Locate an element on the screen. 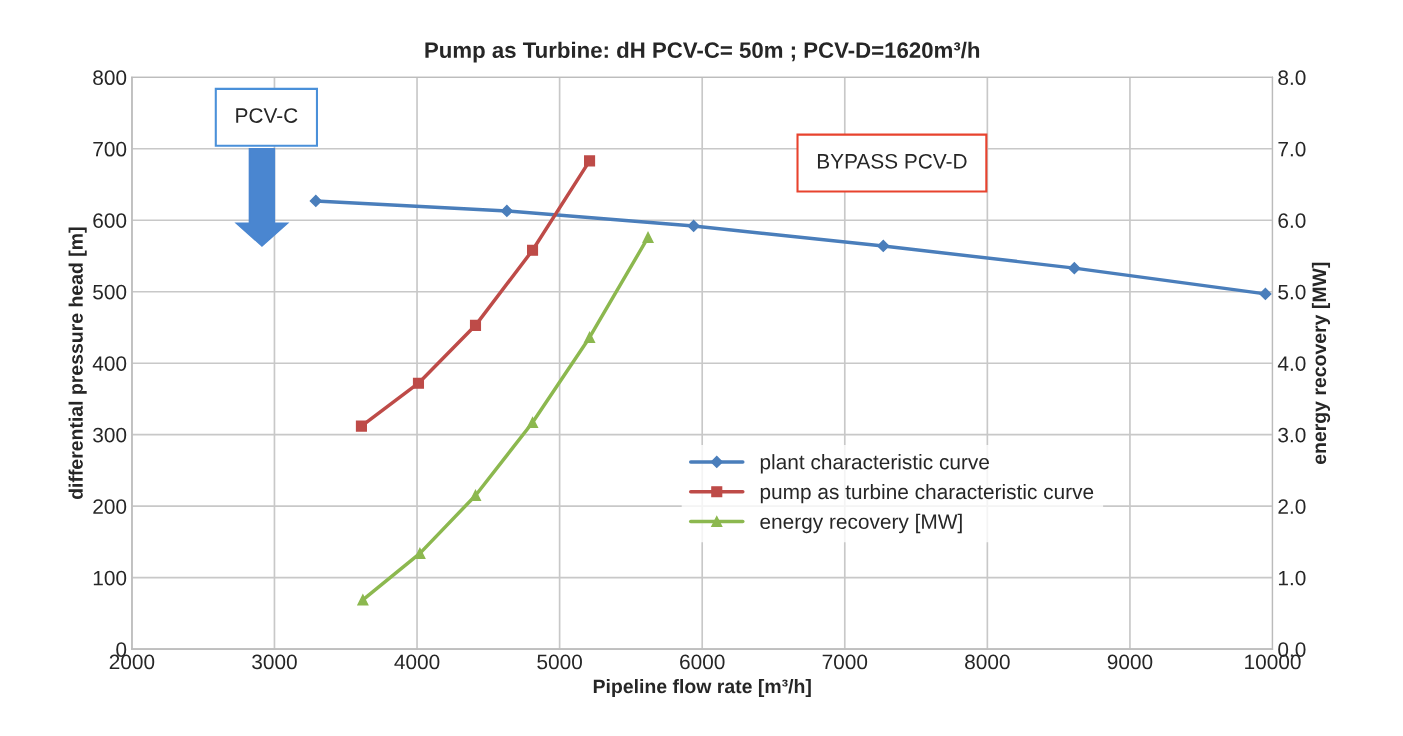 The width and height of the screenshot is (1403, 736). y-tick-label: 100 is located at coordinates (110, 578).